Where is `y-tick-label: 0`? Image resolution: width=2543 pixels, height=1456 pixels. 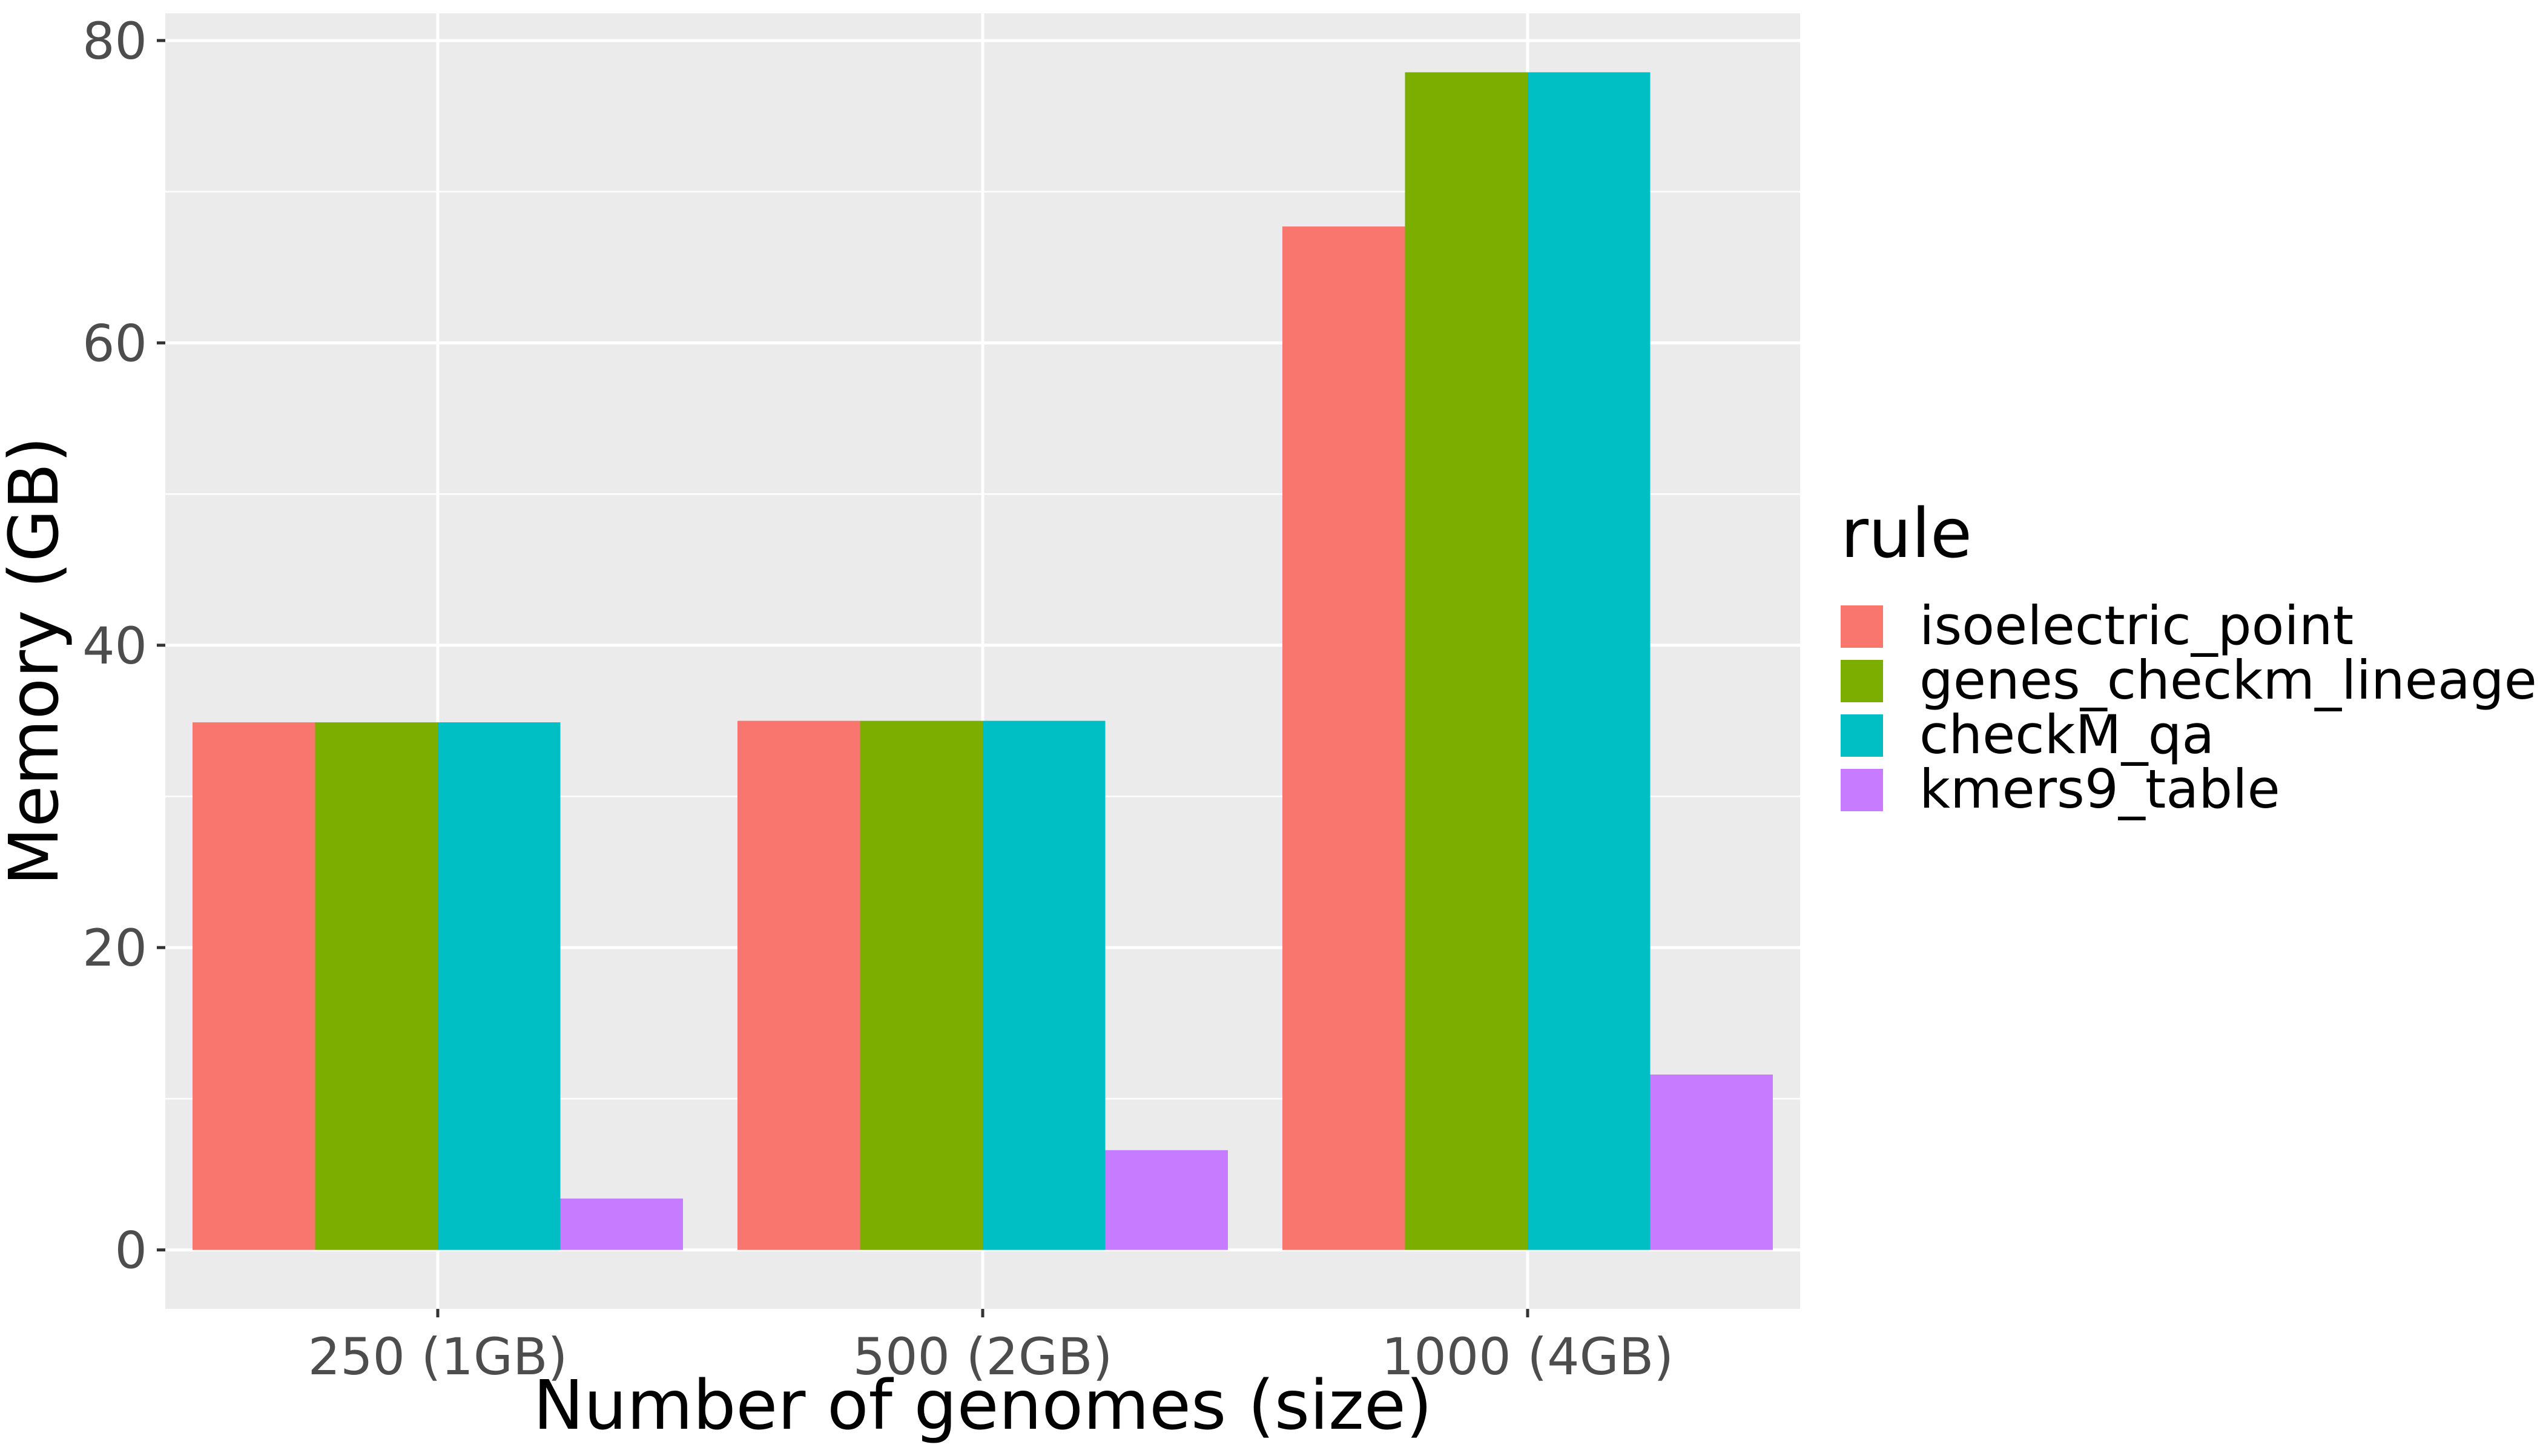 y-tick-label: 0 is located at coordinates (131, 1250).